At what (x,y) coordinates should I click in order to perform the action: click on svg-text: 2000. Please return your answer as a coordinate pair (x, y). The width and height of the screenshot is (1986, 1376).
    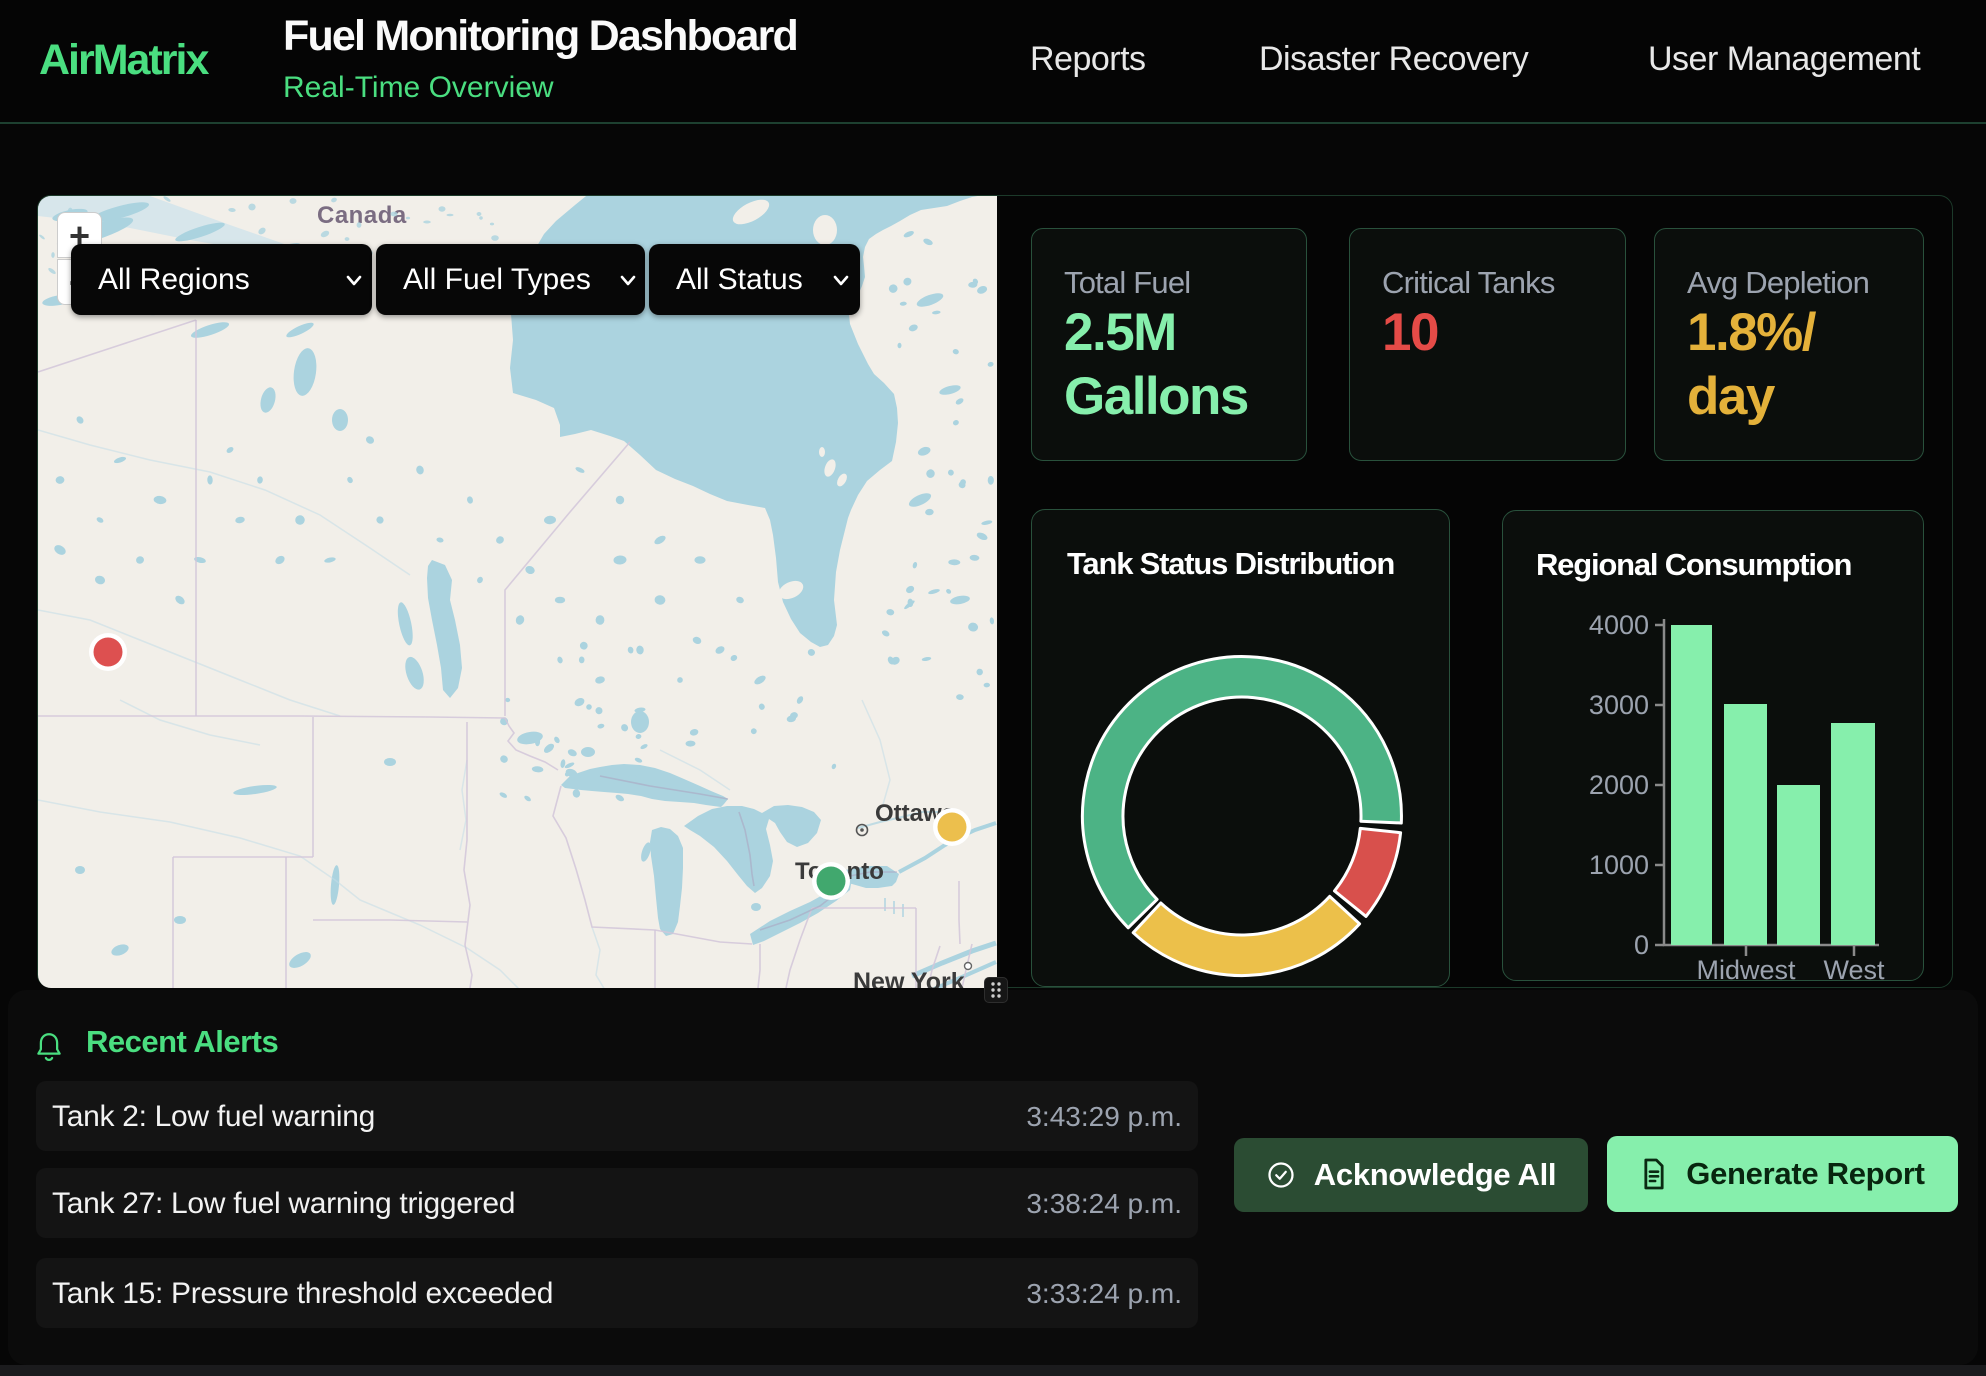
    Looking at the image, I should click on (1619, 785).